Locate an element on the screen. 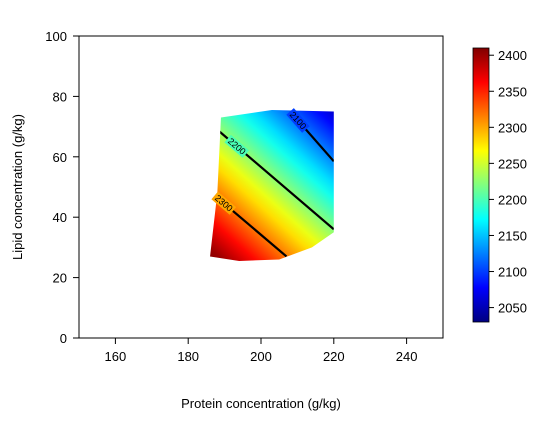 The height and width of the screenshot is (443, 560). x-tick-label: 180 is located at coordinates (188, 356).